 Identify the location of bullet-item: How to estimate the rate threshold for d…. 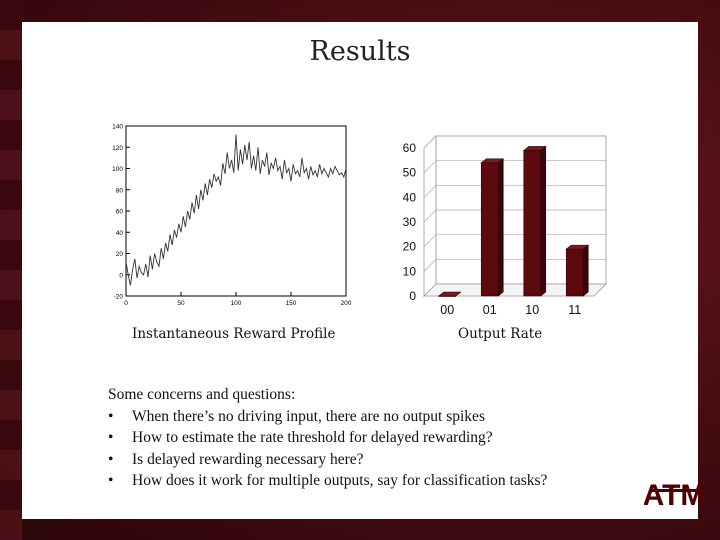
(388, 438).